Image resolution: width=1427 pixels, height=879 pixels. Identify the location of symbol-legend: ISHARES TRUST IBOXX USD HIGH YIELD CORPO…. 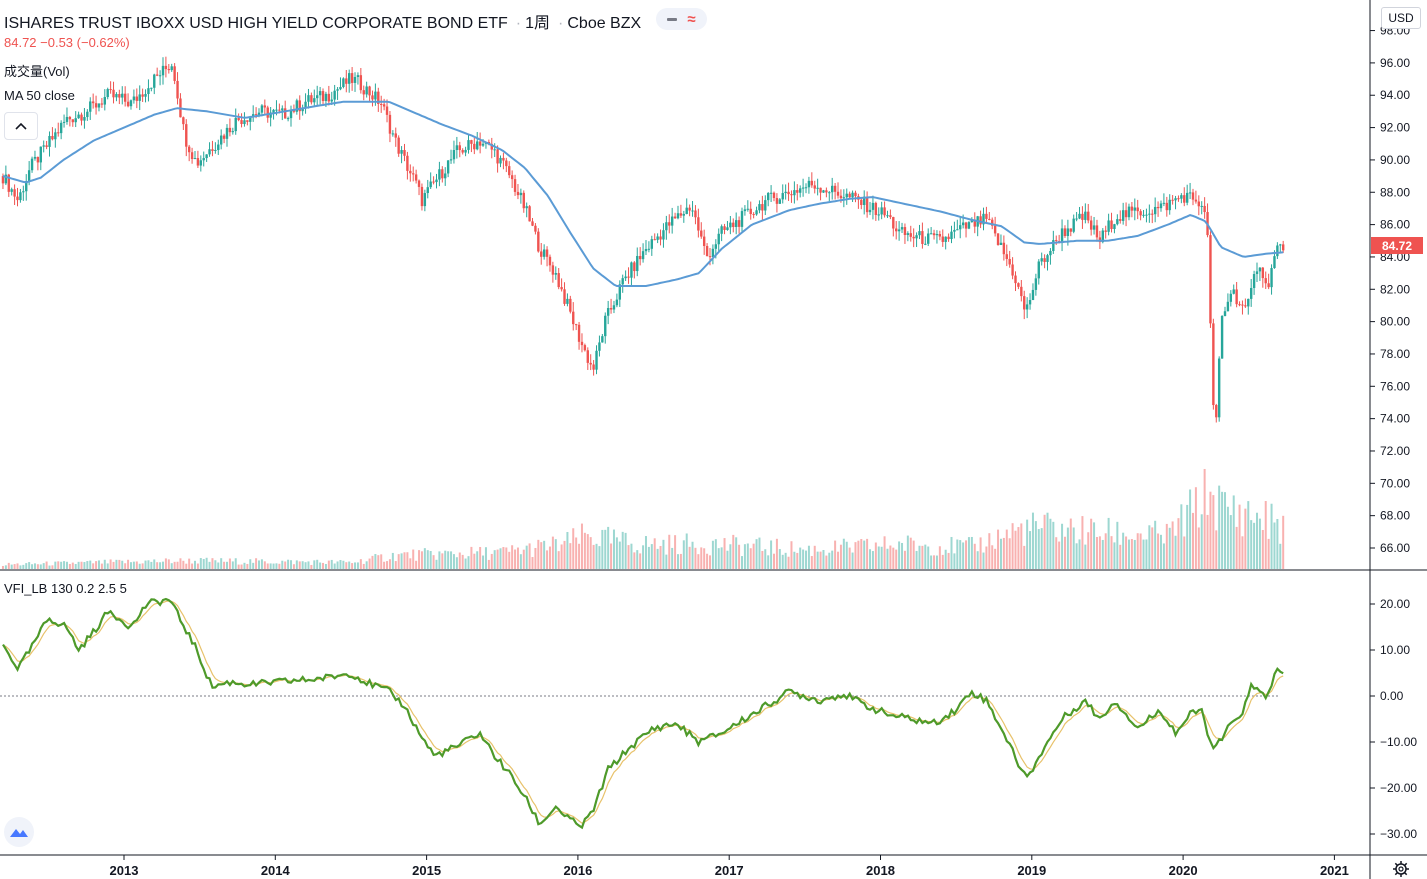
(323, 23).